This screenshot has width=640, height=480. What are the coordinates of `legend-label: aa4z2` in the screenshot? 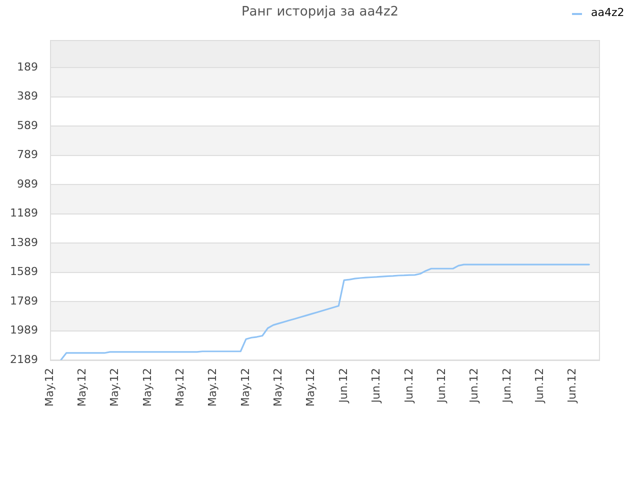 It's located at (607, 12).